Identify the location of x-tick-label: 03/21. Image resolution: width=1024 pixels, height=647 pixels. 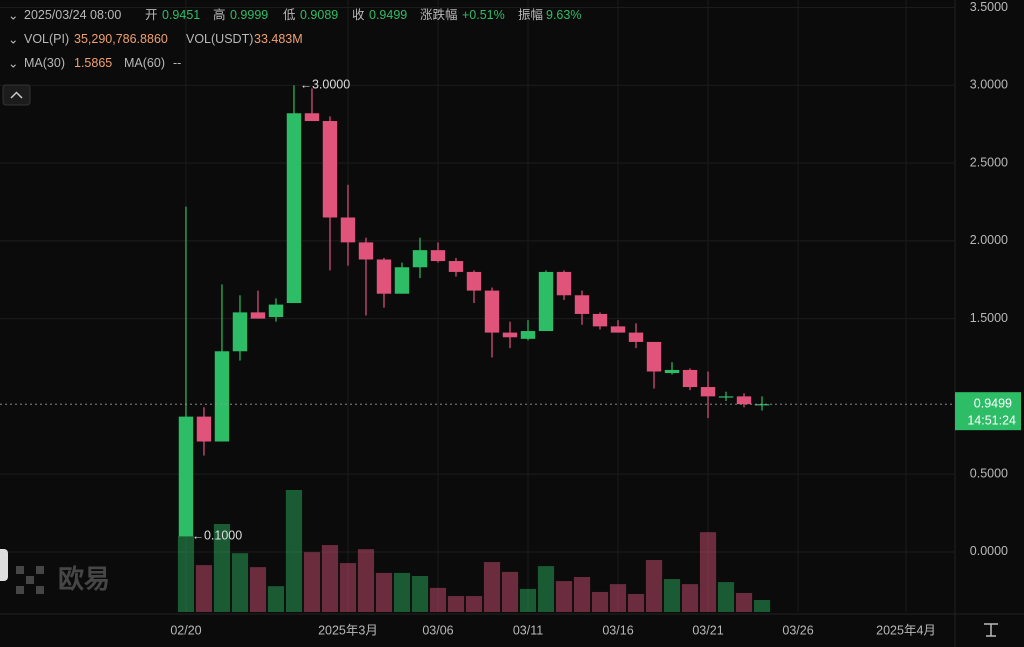
(707, 630).